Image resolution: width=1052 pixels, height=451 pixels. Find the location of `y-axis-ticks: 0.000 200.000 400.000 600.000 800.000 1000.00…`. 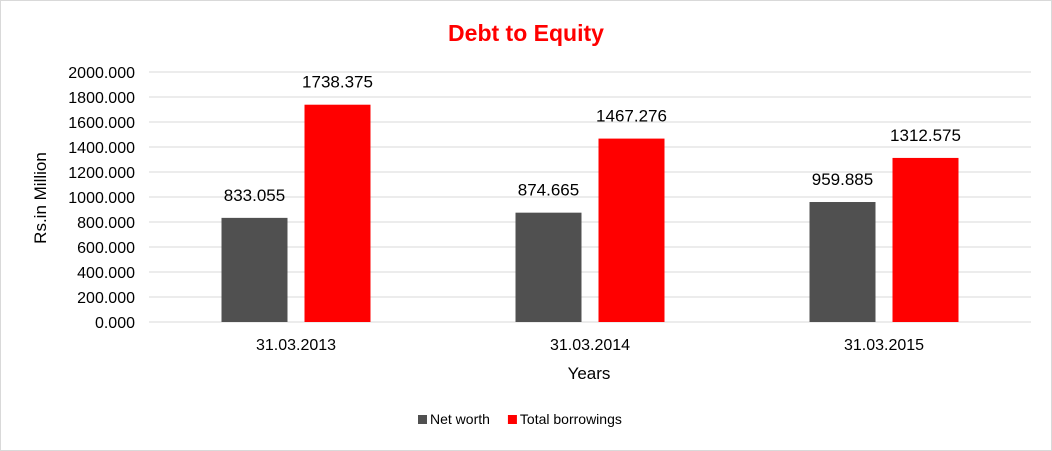

y-axis-ticks: 0.000 200.000 400.000 600.000 800.000 1000.00… is located at coordinates (101, 198).